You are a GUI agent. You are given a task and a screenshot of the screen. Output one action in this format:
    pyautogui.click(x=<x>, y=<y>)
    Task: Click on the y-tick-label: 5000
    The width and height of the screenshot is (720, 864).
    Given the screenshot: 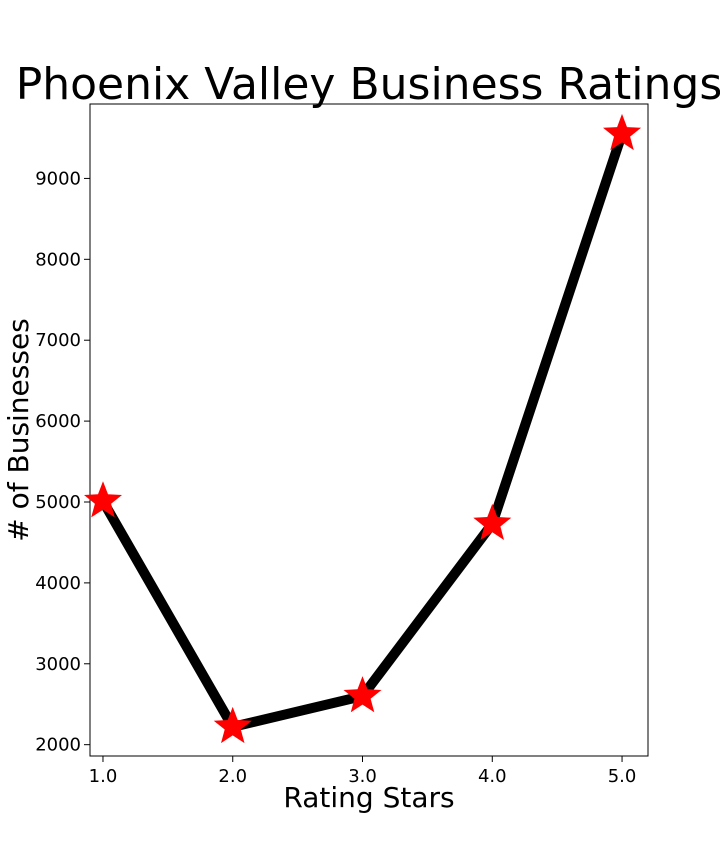 What is the action you would take?
    pyautogui.click(x=58, y=502)
    